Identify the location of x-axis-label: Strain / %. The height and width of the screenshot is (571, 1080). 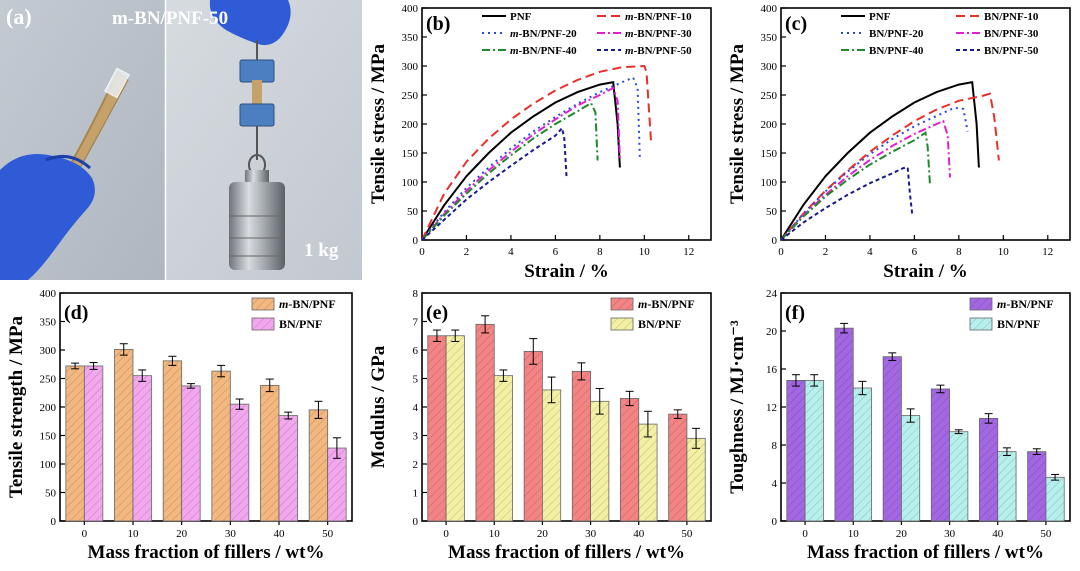
(566, 271).